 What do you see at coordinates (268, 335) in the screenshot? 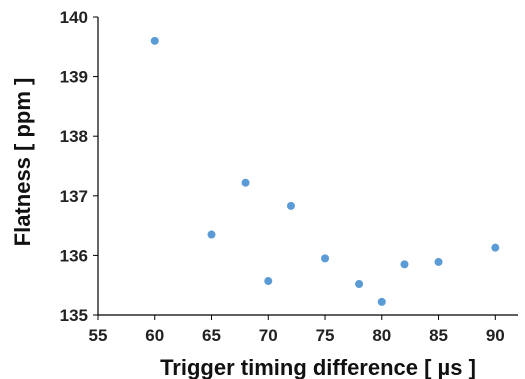
I see `x-tick-label: 70` at bounding box center [268, 335].